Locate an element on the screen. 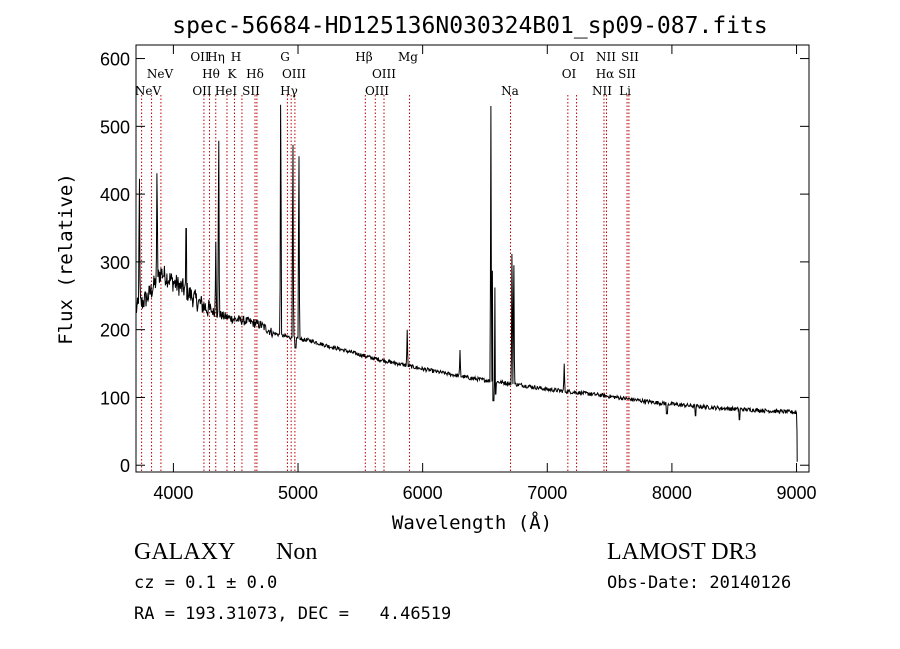  y-tick-label: 600 is located at coordinates (115, 60).